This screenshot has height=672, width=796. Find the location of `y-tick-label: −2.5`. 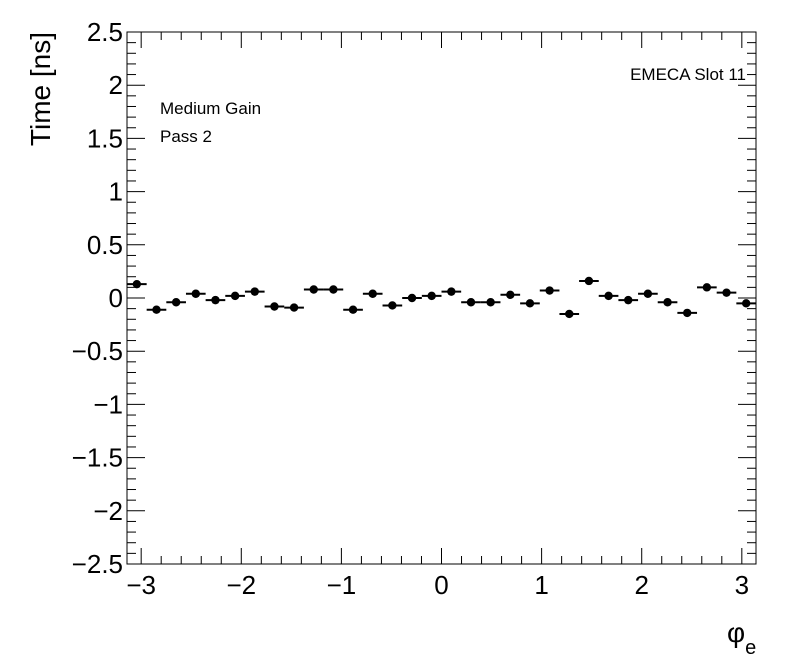

y-tick-label: −2.5 is located at coordinates (97, 564).